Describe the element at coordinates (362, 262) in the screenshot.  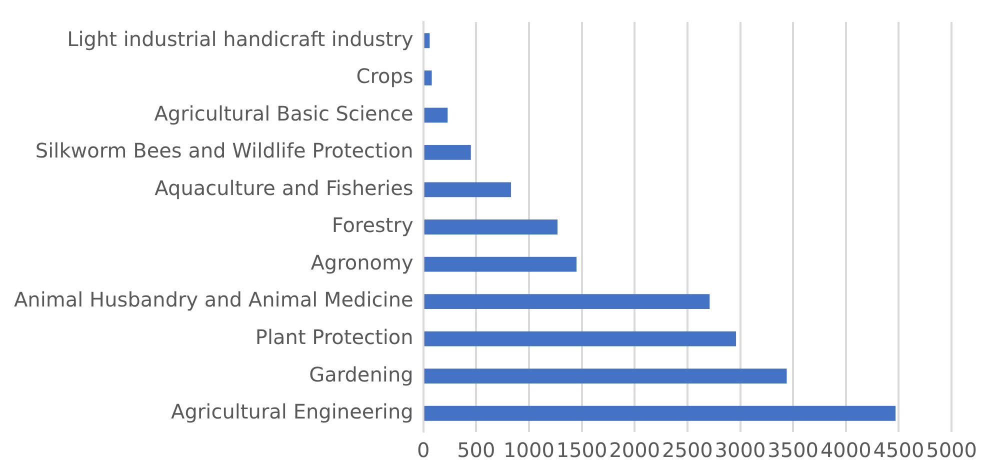
I see `y-tick-label: Agronomy` at that location.